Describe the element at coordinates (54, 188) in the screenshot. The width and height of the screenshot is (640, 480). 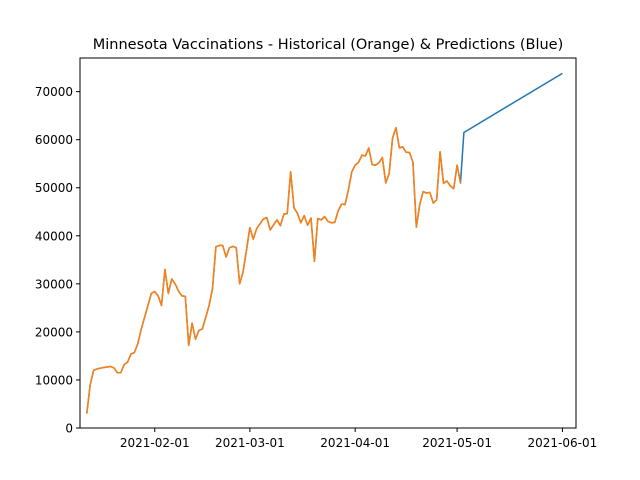
I see `y-tick-label: 50000` at that location.